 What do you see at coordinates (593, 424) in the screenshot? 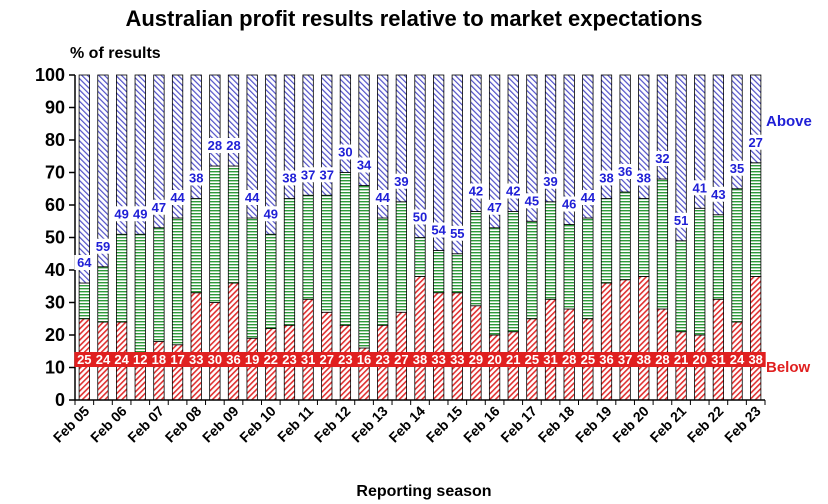
I see `x-tick-label: Feb 19` at bounding box center [593, 424].